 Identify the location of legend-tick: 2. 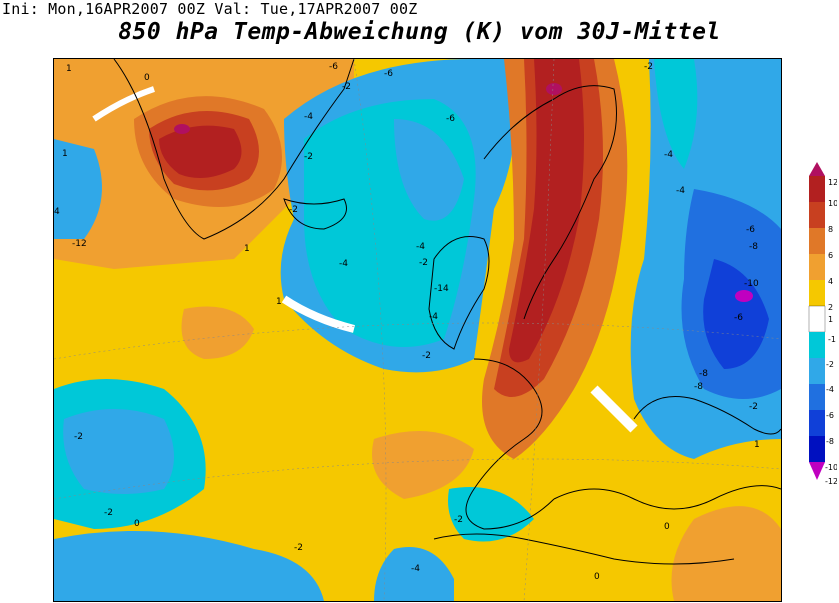
(830, 307).